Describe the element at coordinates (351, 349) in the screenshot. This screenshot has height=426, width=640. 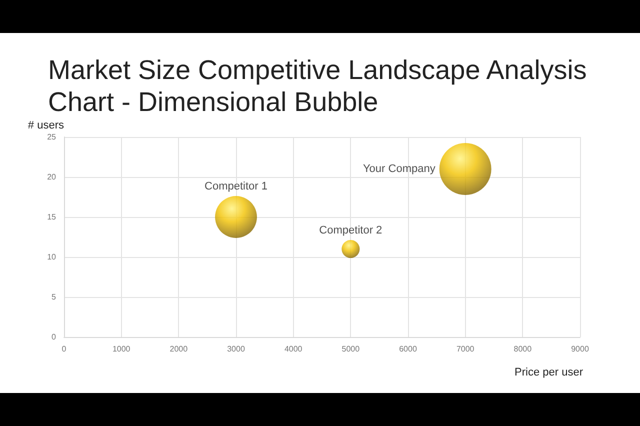
I see `x-tick-label: 5000` at that location.